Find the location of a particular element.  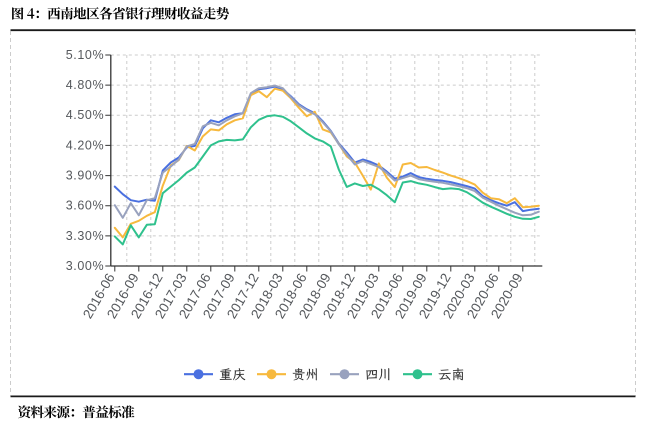

svg-text: 4.80% is located at coordinates (85, 85).